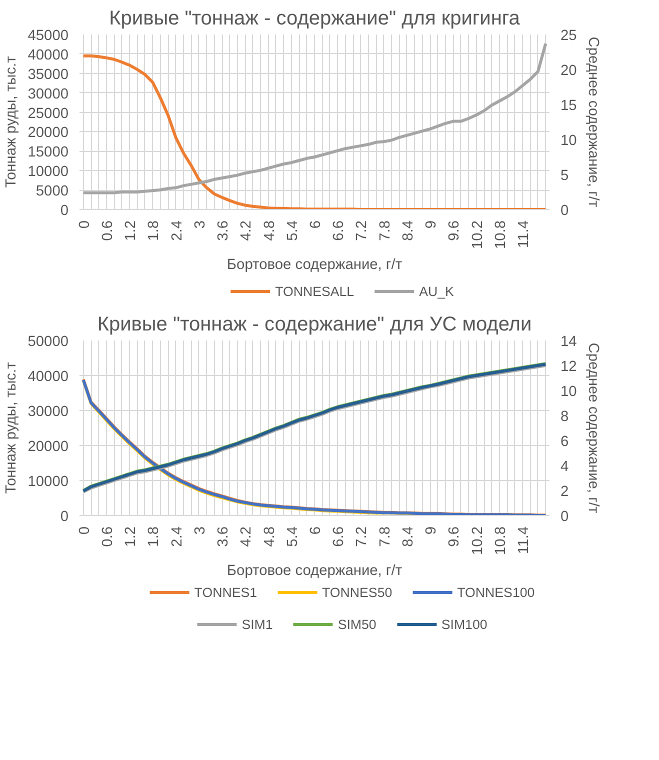 The image size is (659, 760). What do you see at coordinates (464, 624) in the screenshot?
I see `legend-label: SIM100` at bounding box center [464, 624].